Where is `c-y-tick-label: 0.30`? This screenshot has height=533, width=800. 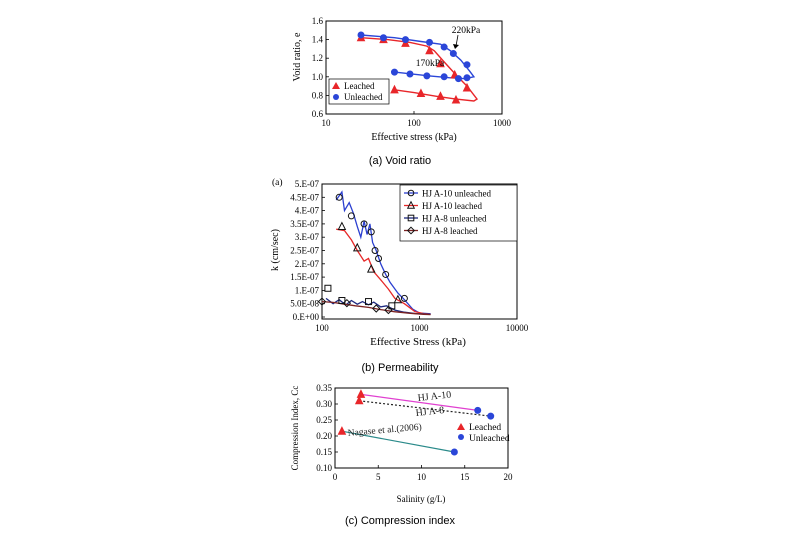 c-y-tick-label: 0.30 is located at coordinates (324, 404).